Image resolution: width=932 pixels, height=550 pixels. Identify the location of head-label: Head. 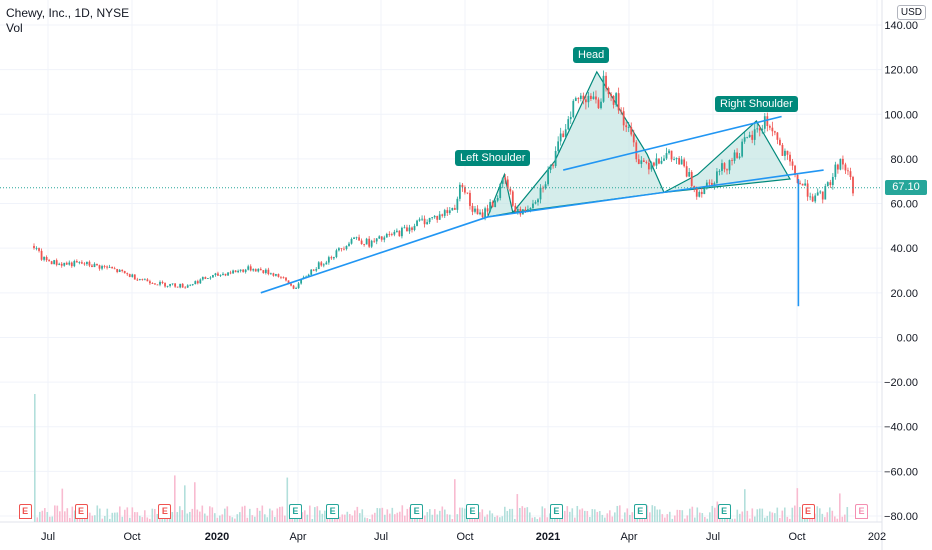
(591, 55).